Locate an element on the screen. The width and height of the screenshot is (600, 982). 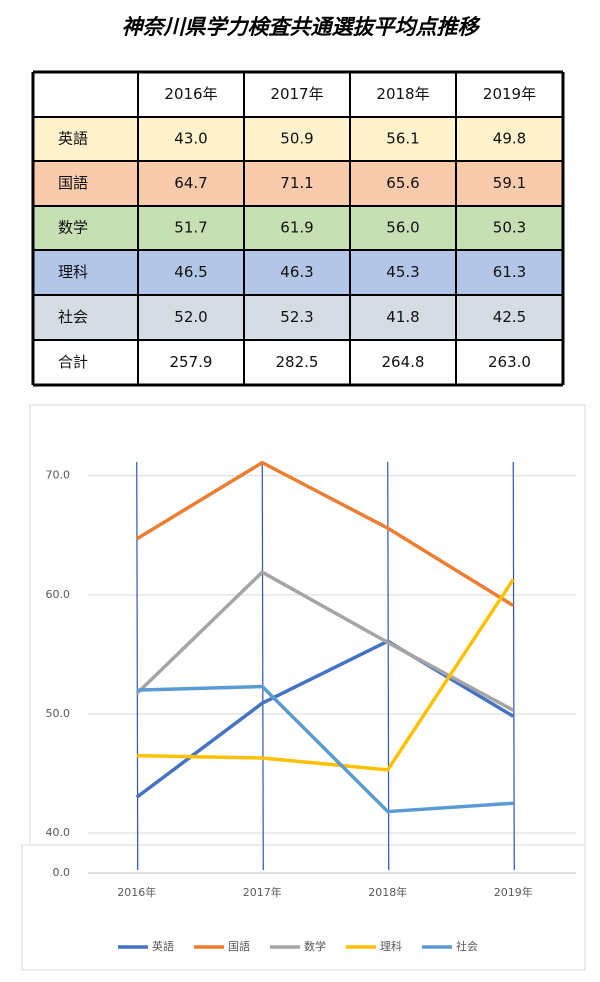
cell: 61.9 is located at coordinates (296, 228).